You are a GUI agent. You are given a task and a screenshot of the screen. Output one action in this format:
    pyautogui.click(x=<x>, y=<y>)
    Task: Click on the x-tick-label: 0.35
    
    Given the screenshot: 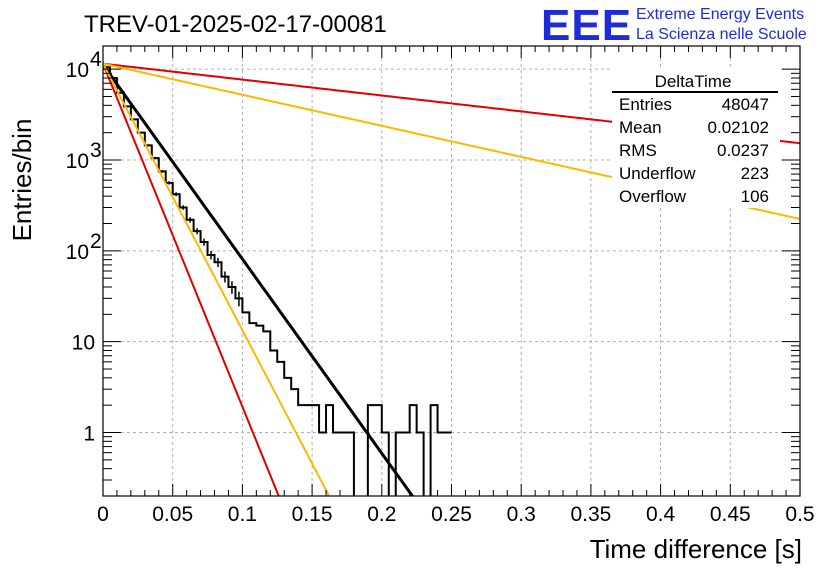 What is the action you would take?
    pyautogui.click(x=590, y=514)
    